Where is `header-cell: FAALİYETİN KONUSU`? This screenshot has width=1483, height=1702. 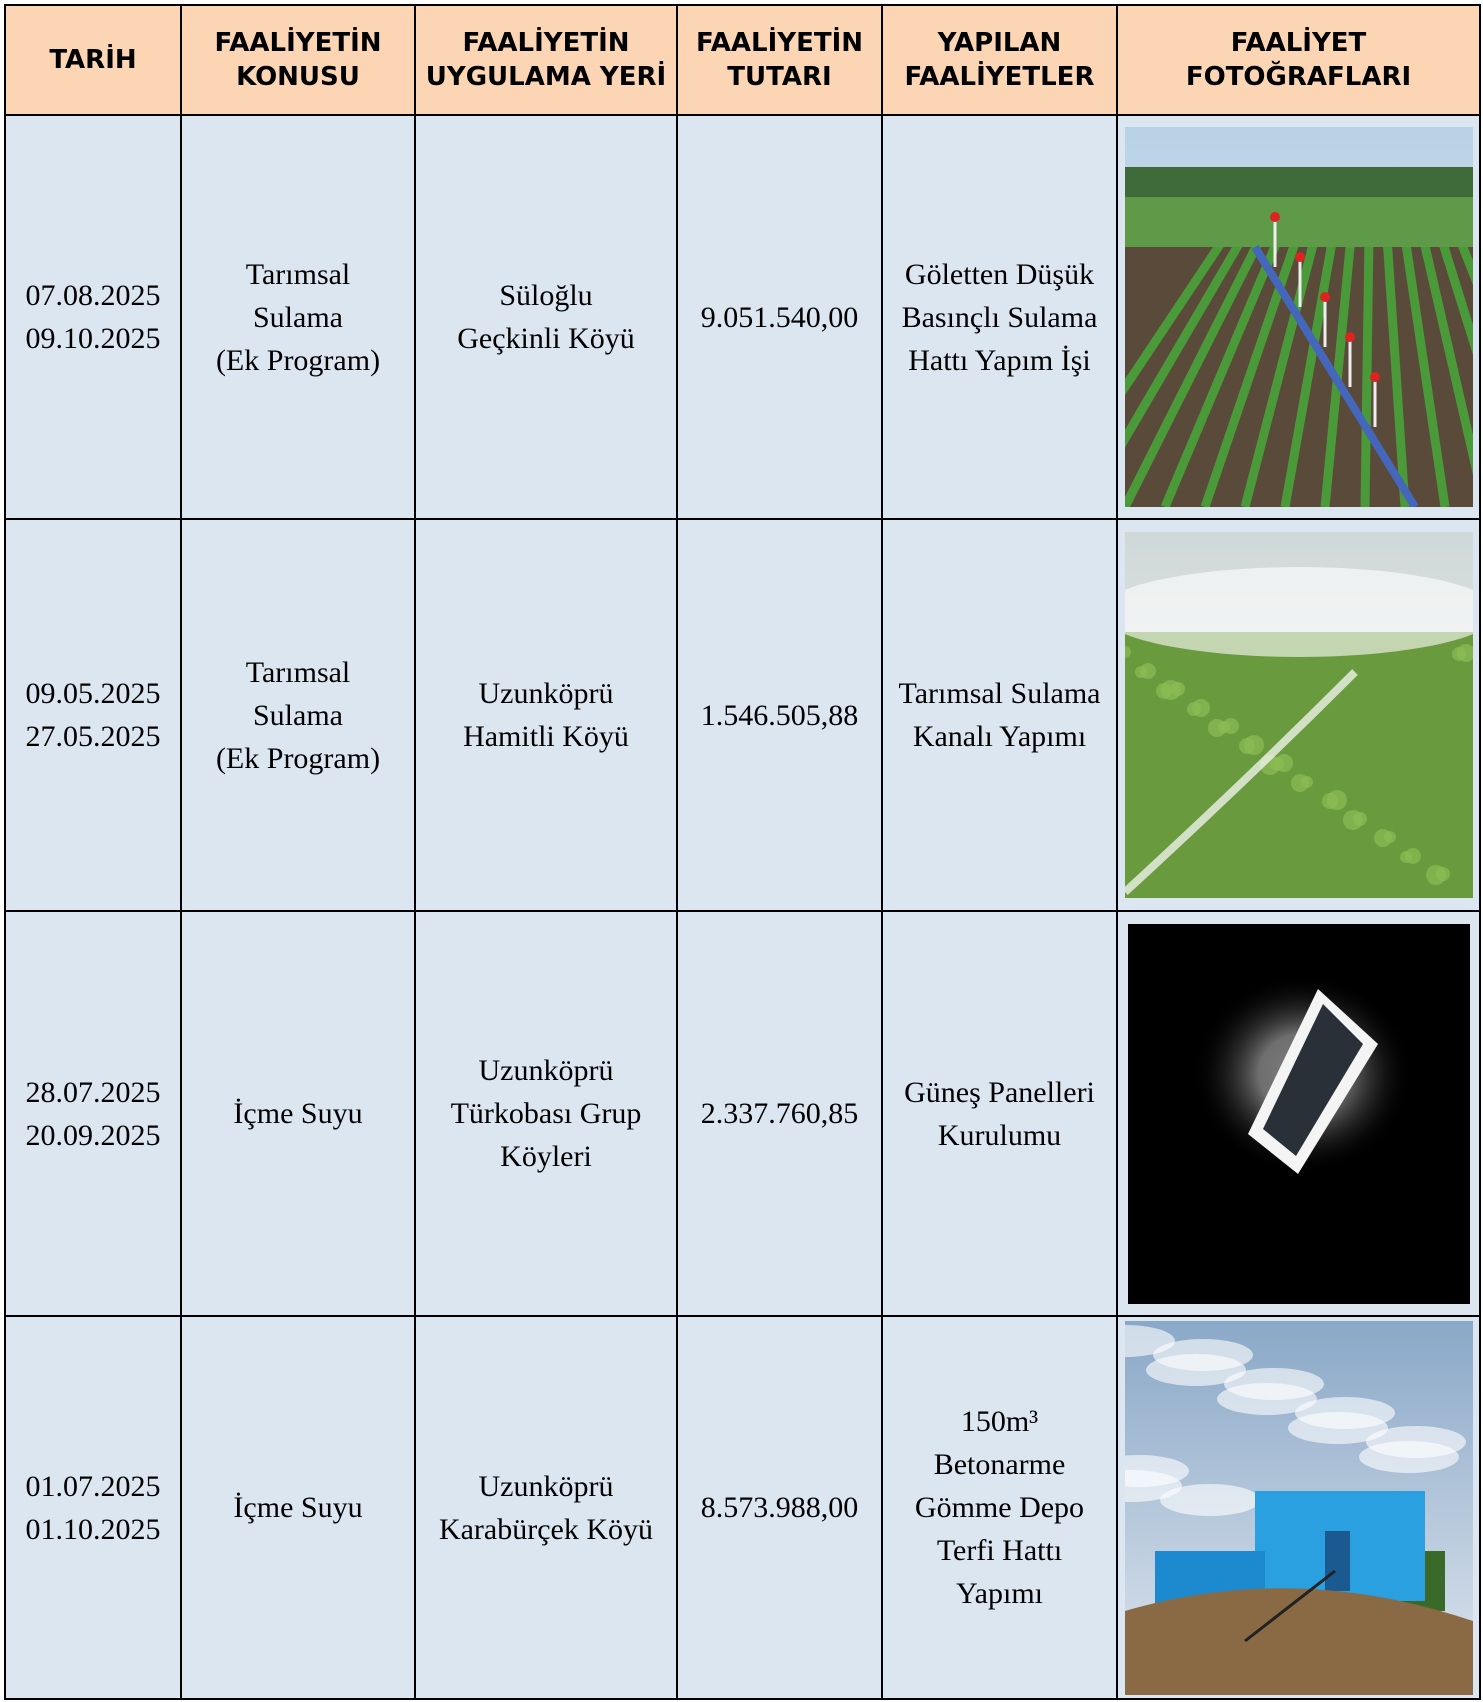
header-cell: FAALİYETİN KONUSU is located at coordinates (298, 60).